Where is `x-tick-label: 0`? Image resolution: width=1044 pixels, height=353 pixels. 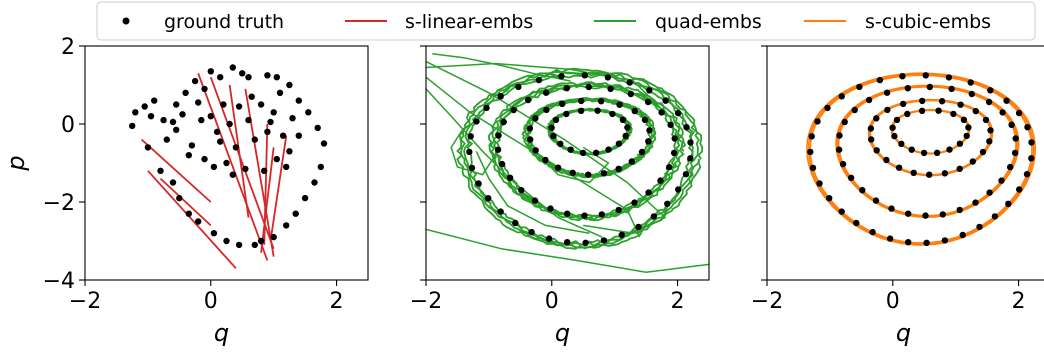 x-tick-label: 0 is located at coordinates (893, 301).